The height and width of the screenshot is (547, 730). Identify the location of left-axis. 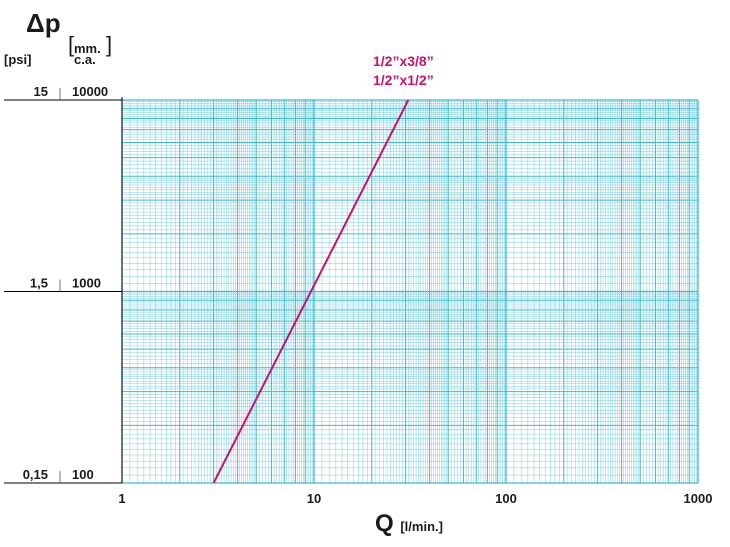
(63, 286).